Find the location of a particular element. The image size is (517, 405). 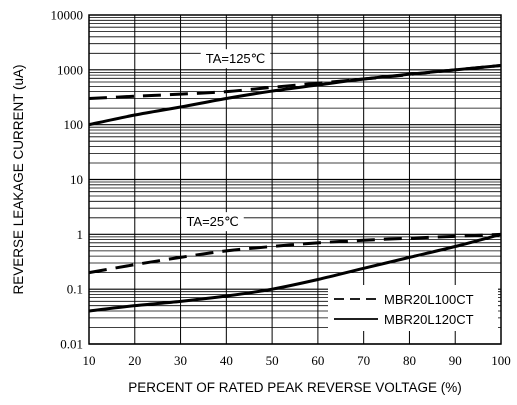

temperature-annotation: TA=125℃ is located at coordinates (235, 59).